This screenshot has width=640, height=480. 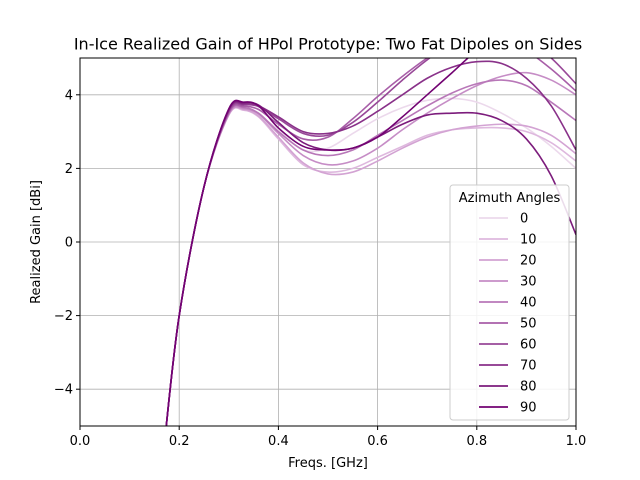 I want to click on x-tick-label: 0.0, so click(x=80, y=441).